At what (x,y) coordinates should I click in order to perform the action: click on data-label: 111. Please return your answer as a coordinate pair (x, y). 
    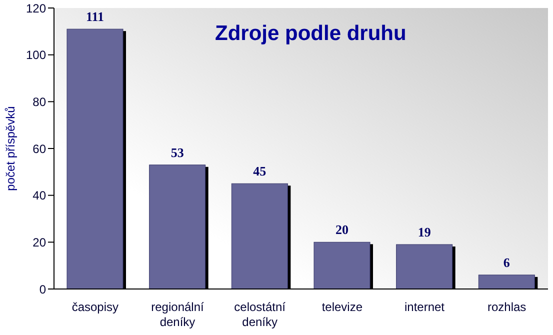
    Looking at the image, I should click on (95, 16).